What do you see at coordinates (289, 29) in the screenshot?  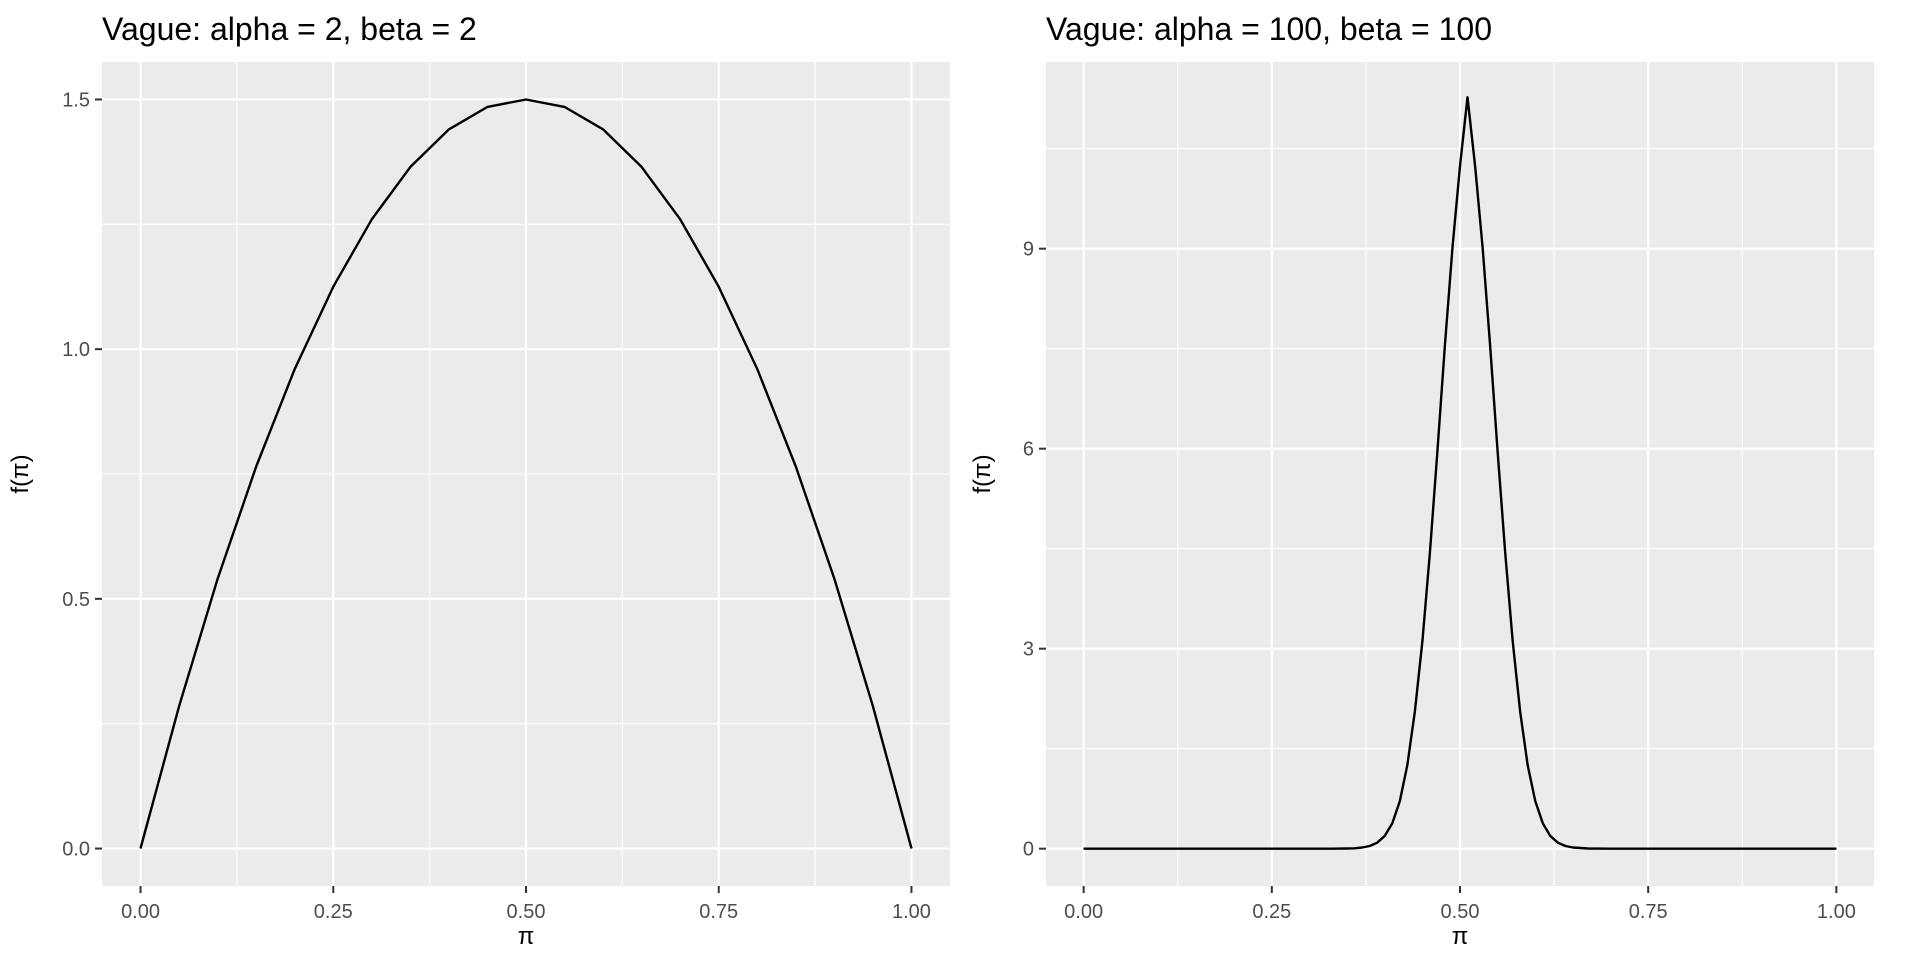 I see `panel-title: Vague: alpha = 2, beta = 2` at bounding box center [289, 29].